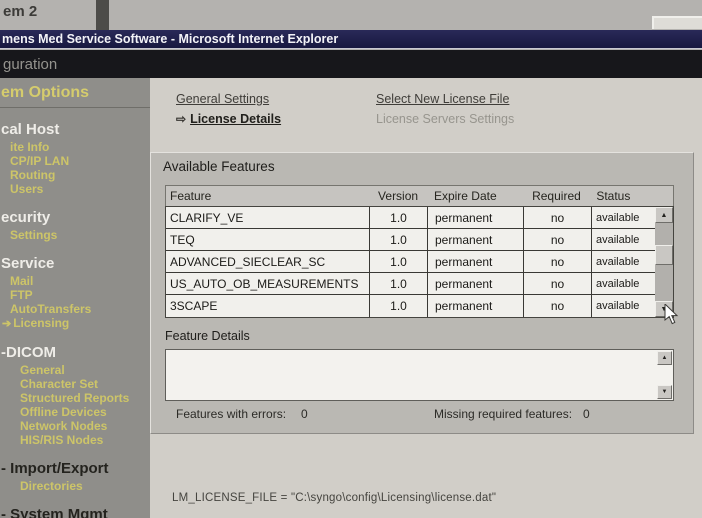 This screenshot has height=518, width=702. What do you see at coordinates (75, 412) in the screenshot?
I see `sidebar-item-offline-devices: Offline Devices` at bounding box center [75, 412].